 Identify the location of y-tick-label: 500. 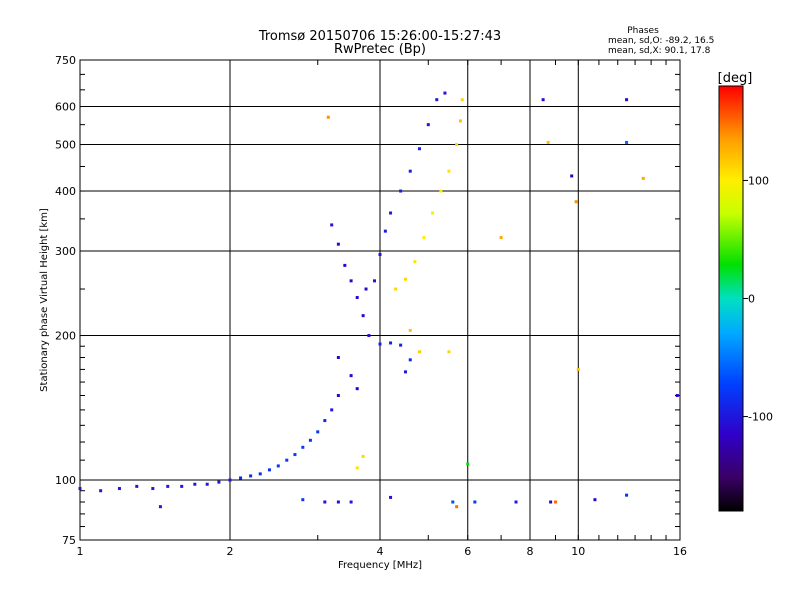
(65, 145).